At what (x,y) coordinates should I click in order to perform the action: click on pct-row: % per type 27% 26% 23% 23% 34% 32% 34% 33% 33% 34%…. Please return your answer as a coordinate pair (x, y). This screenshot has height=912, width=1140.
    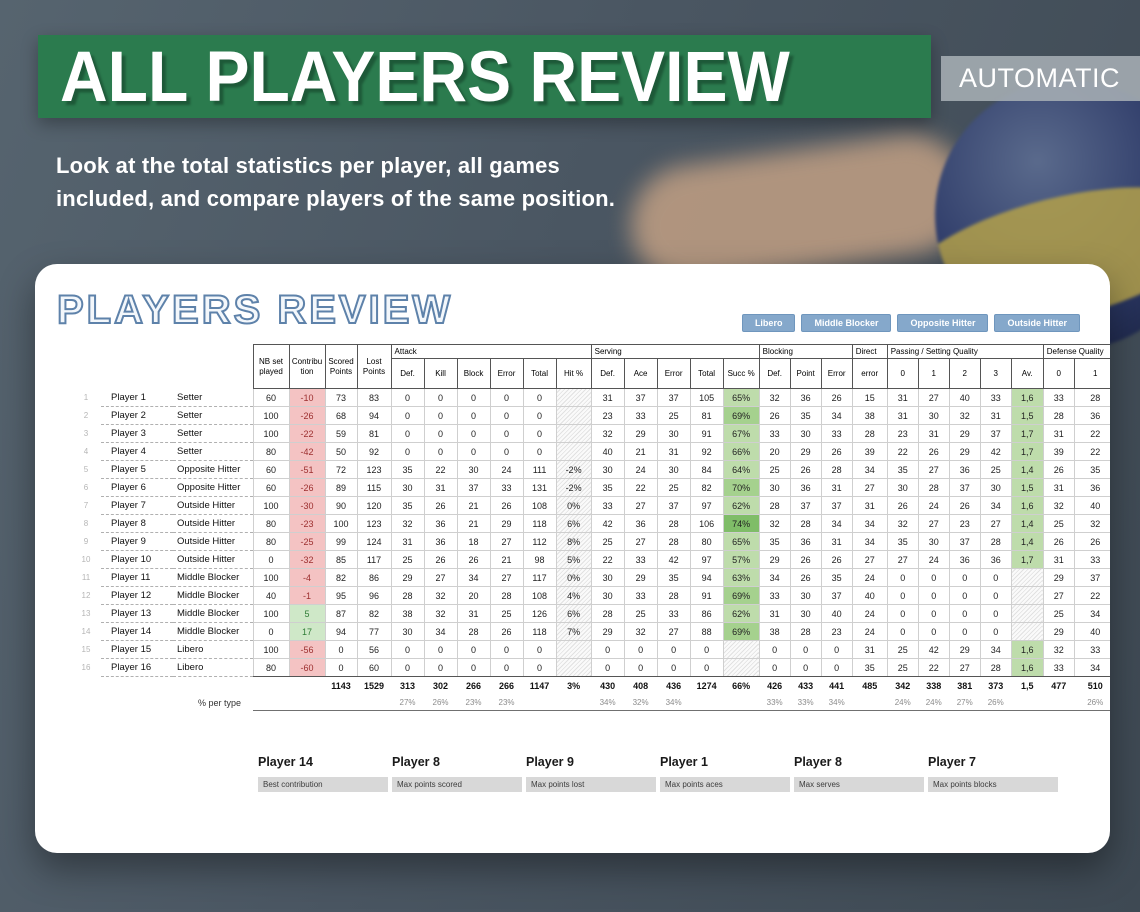
    Looking at the image, I should click on (590, 702).